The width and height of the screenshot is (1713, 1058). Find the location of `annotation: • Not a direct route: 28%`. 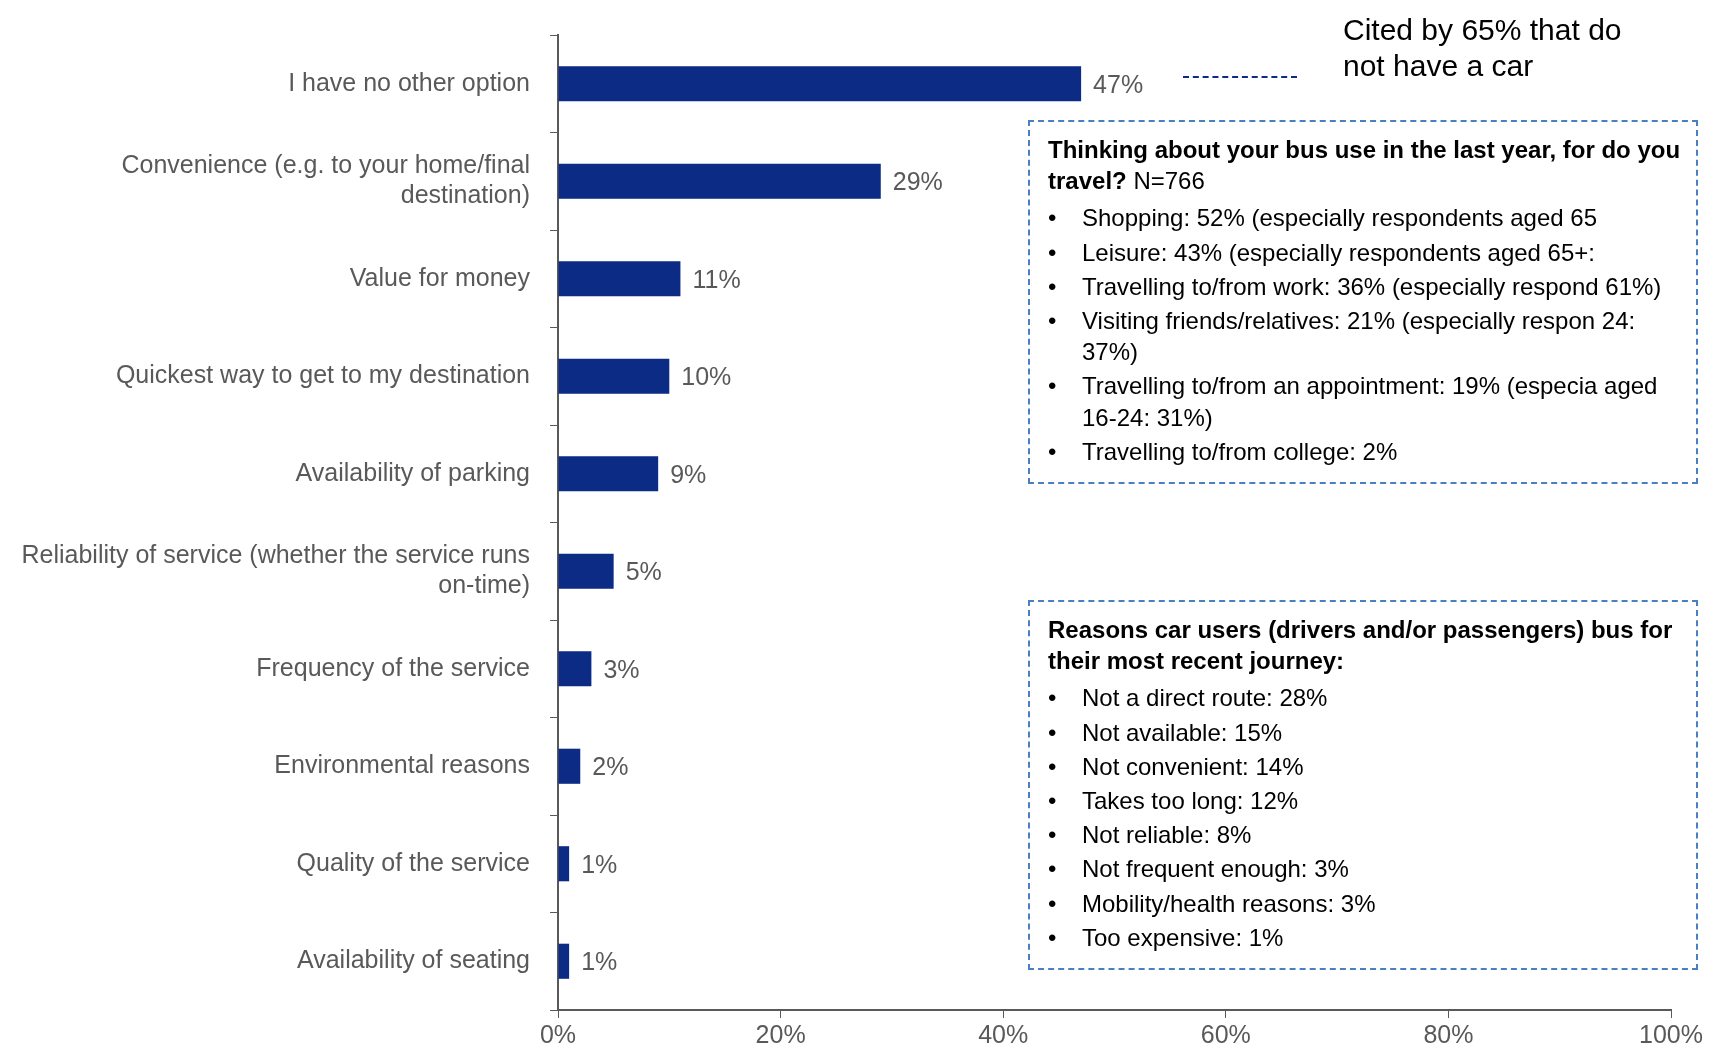

annotation: • Not a direct route: 28% is located at coordinates (1188, 698).